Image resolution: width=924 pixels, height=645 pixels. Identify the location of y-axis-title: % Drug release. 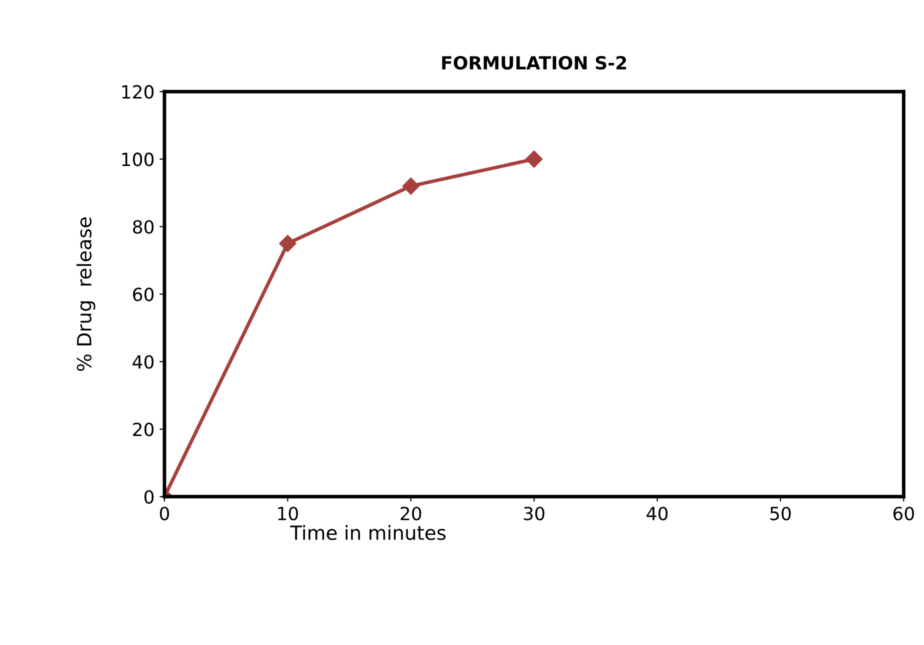
(86, 294).